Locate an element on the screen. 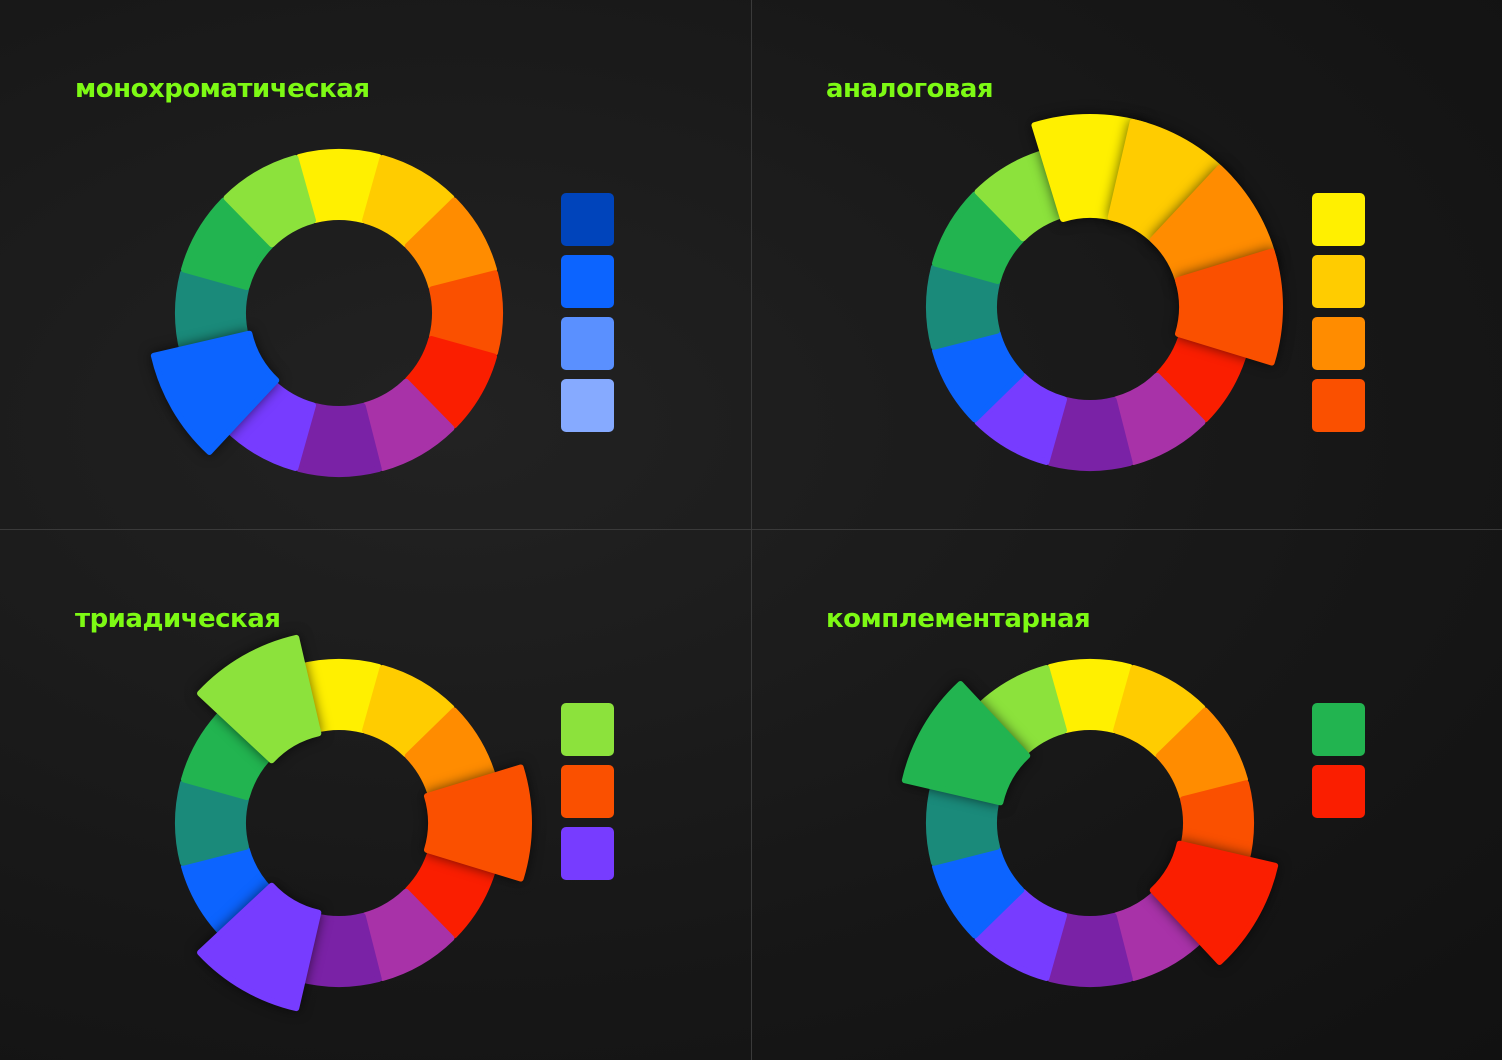  panel-title: комплементарная is located at coordinates (958, 619).